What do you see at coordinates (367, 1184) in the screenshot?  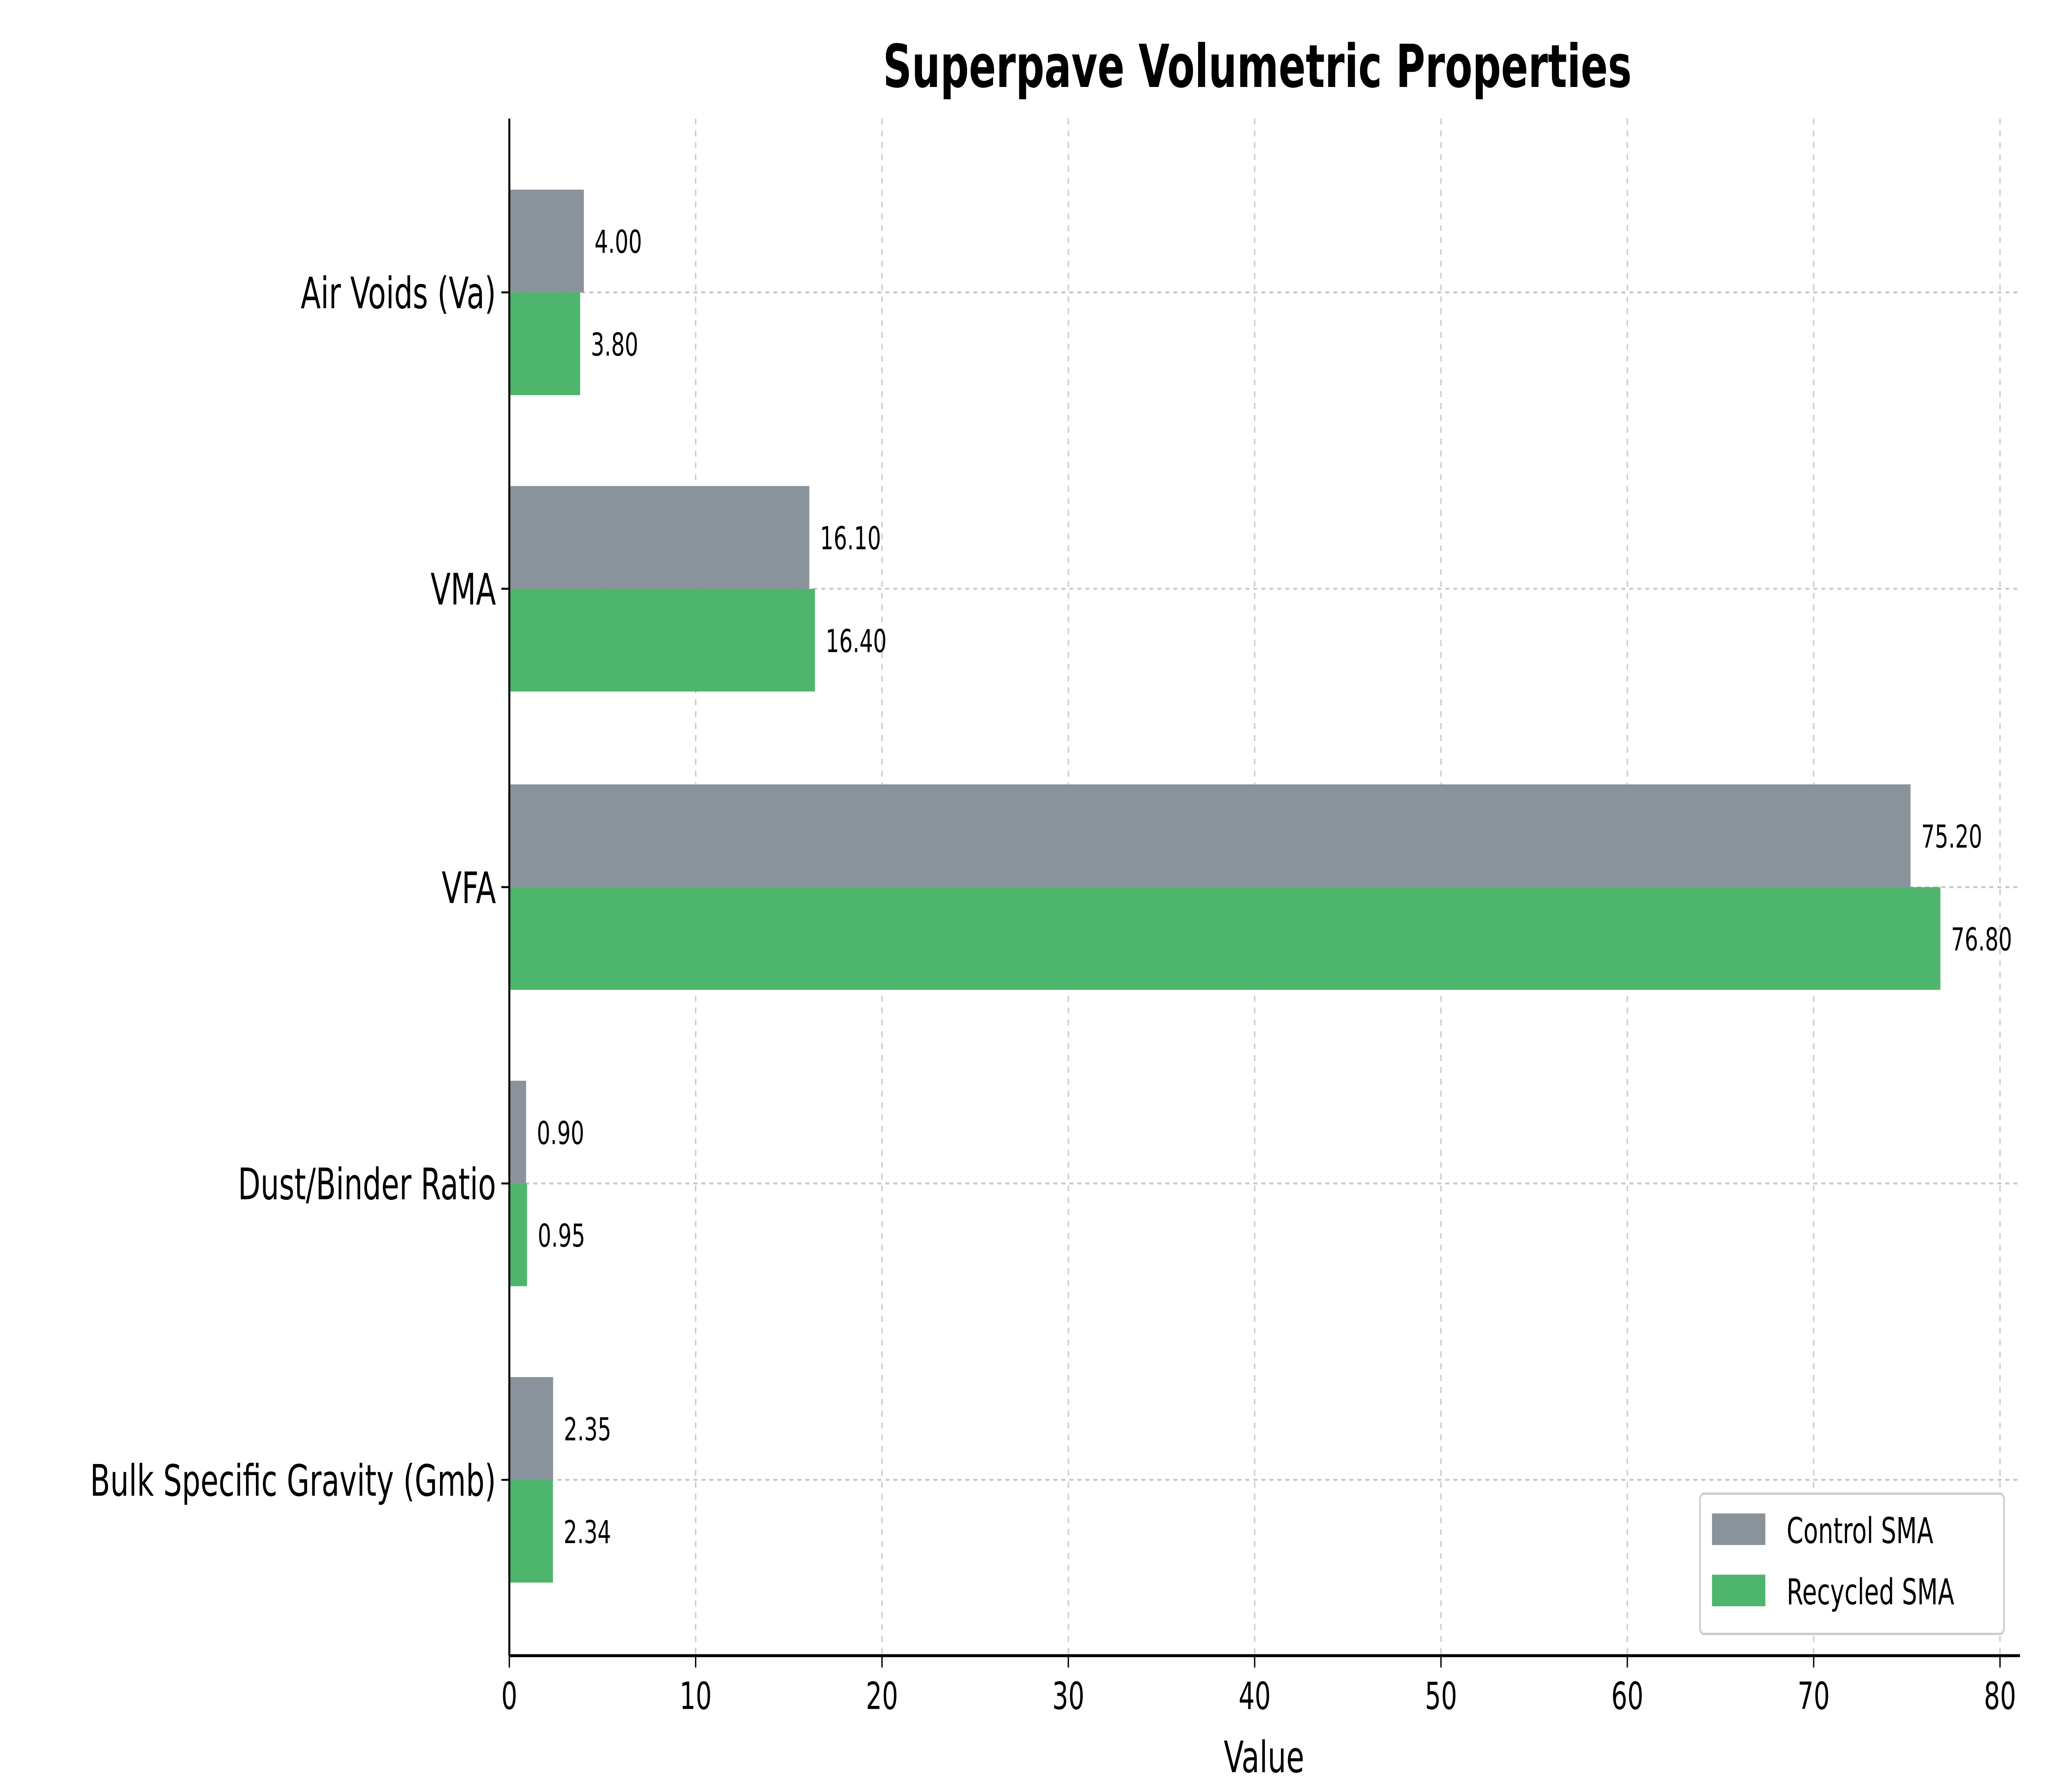 I see `y-tick-label: Dust/Binder Ratio` at bounding box center [367, 1184].